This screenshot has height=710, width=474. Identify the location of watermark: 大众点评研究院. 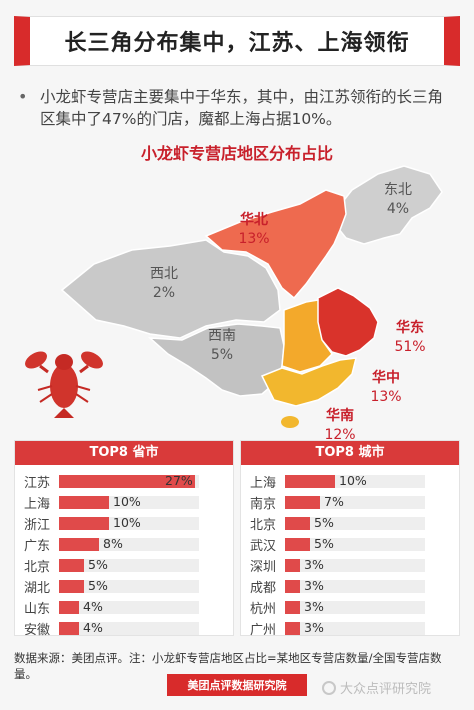
(376, 687).